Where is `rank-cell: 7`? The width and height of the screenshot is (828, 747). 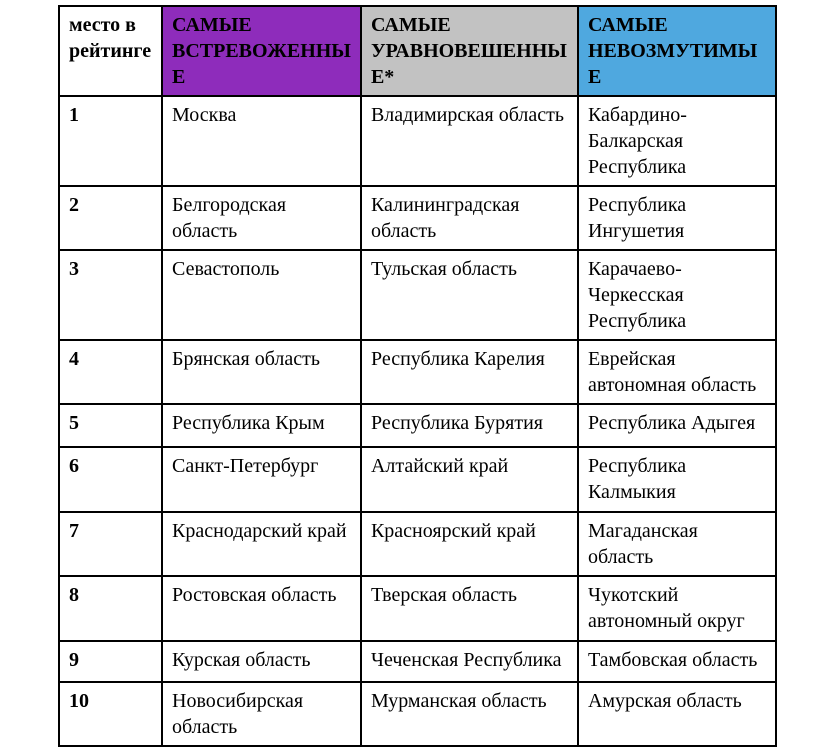 rank-cell: 7 is located at coordinates (110, 544).